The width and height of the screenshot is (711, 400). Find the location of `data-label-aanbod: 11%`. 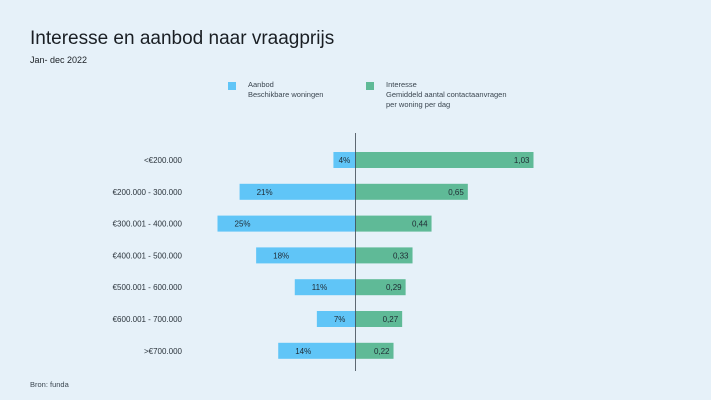

data-label-aanbod: 11% is located at coordinates (319, 287).